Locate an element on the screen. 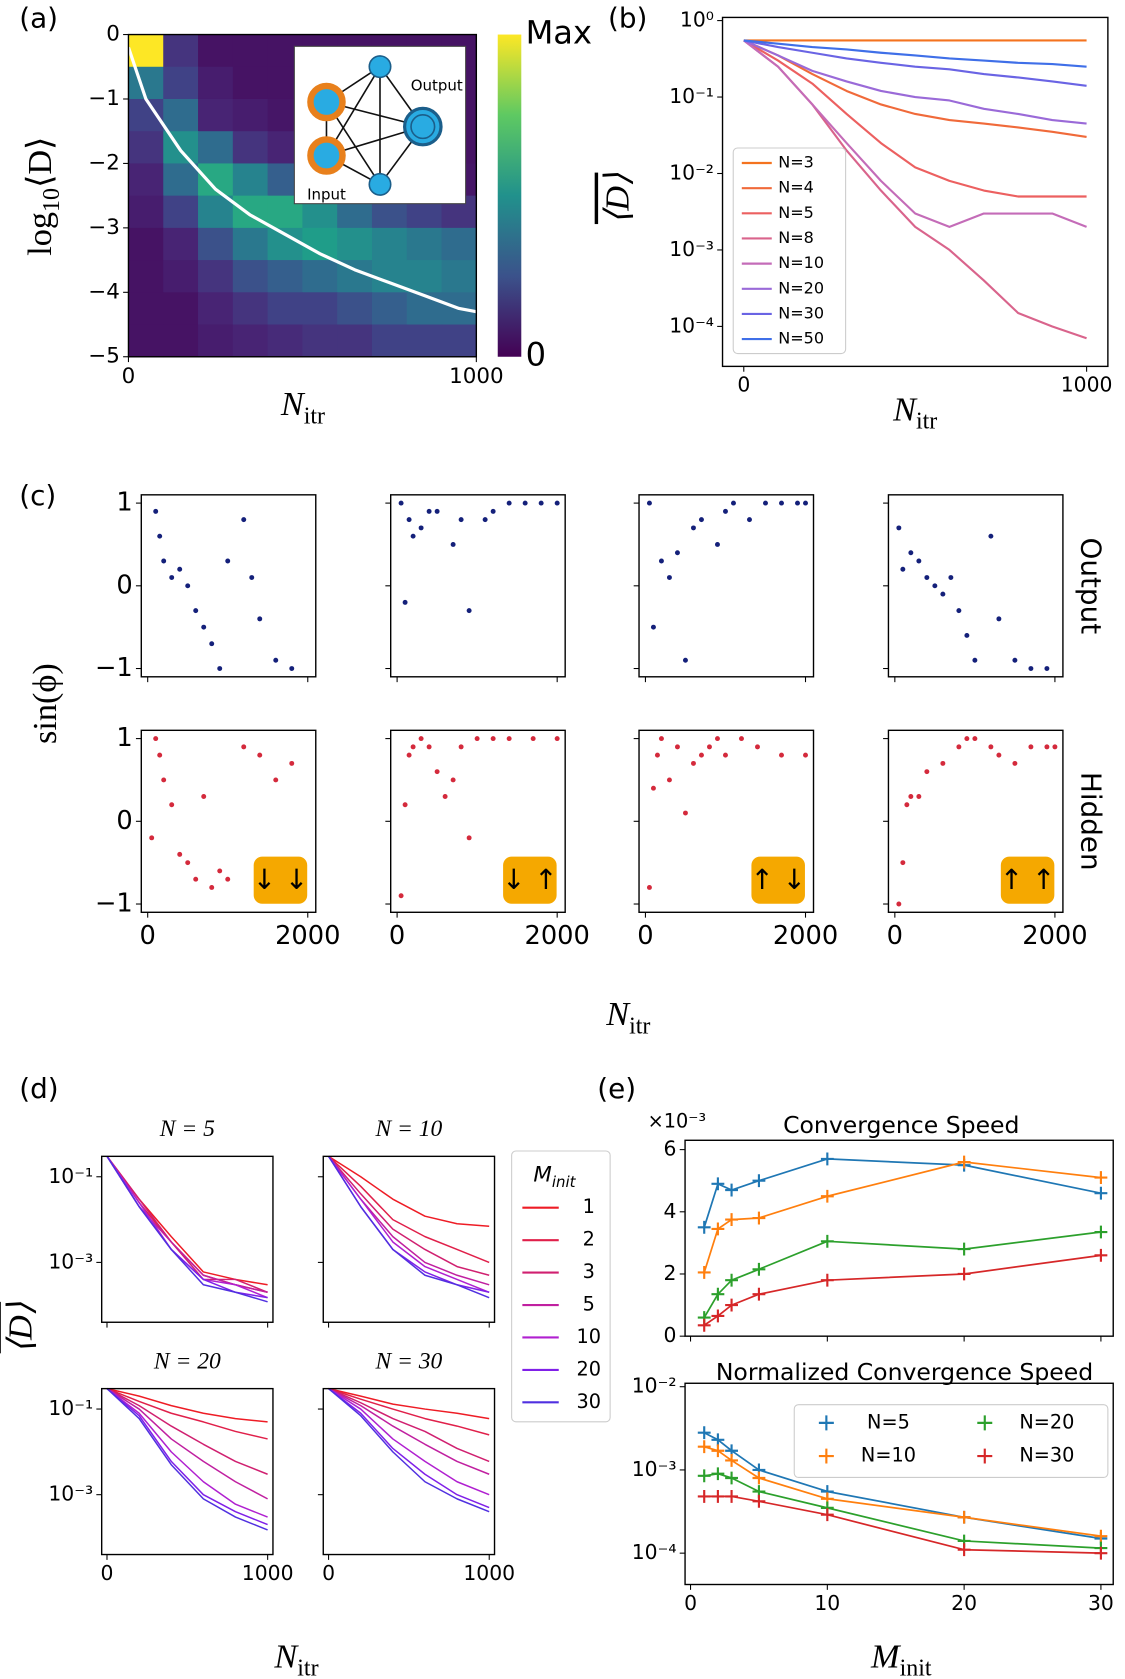  legend-label: N=5 is located at coordinates (796, 212).